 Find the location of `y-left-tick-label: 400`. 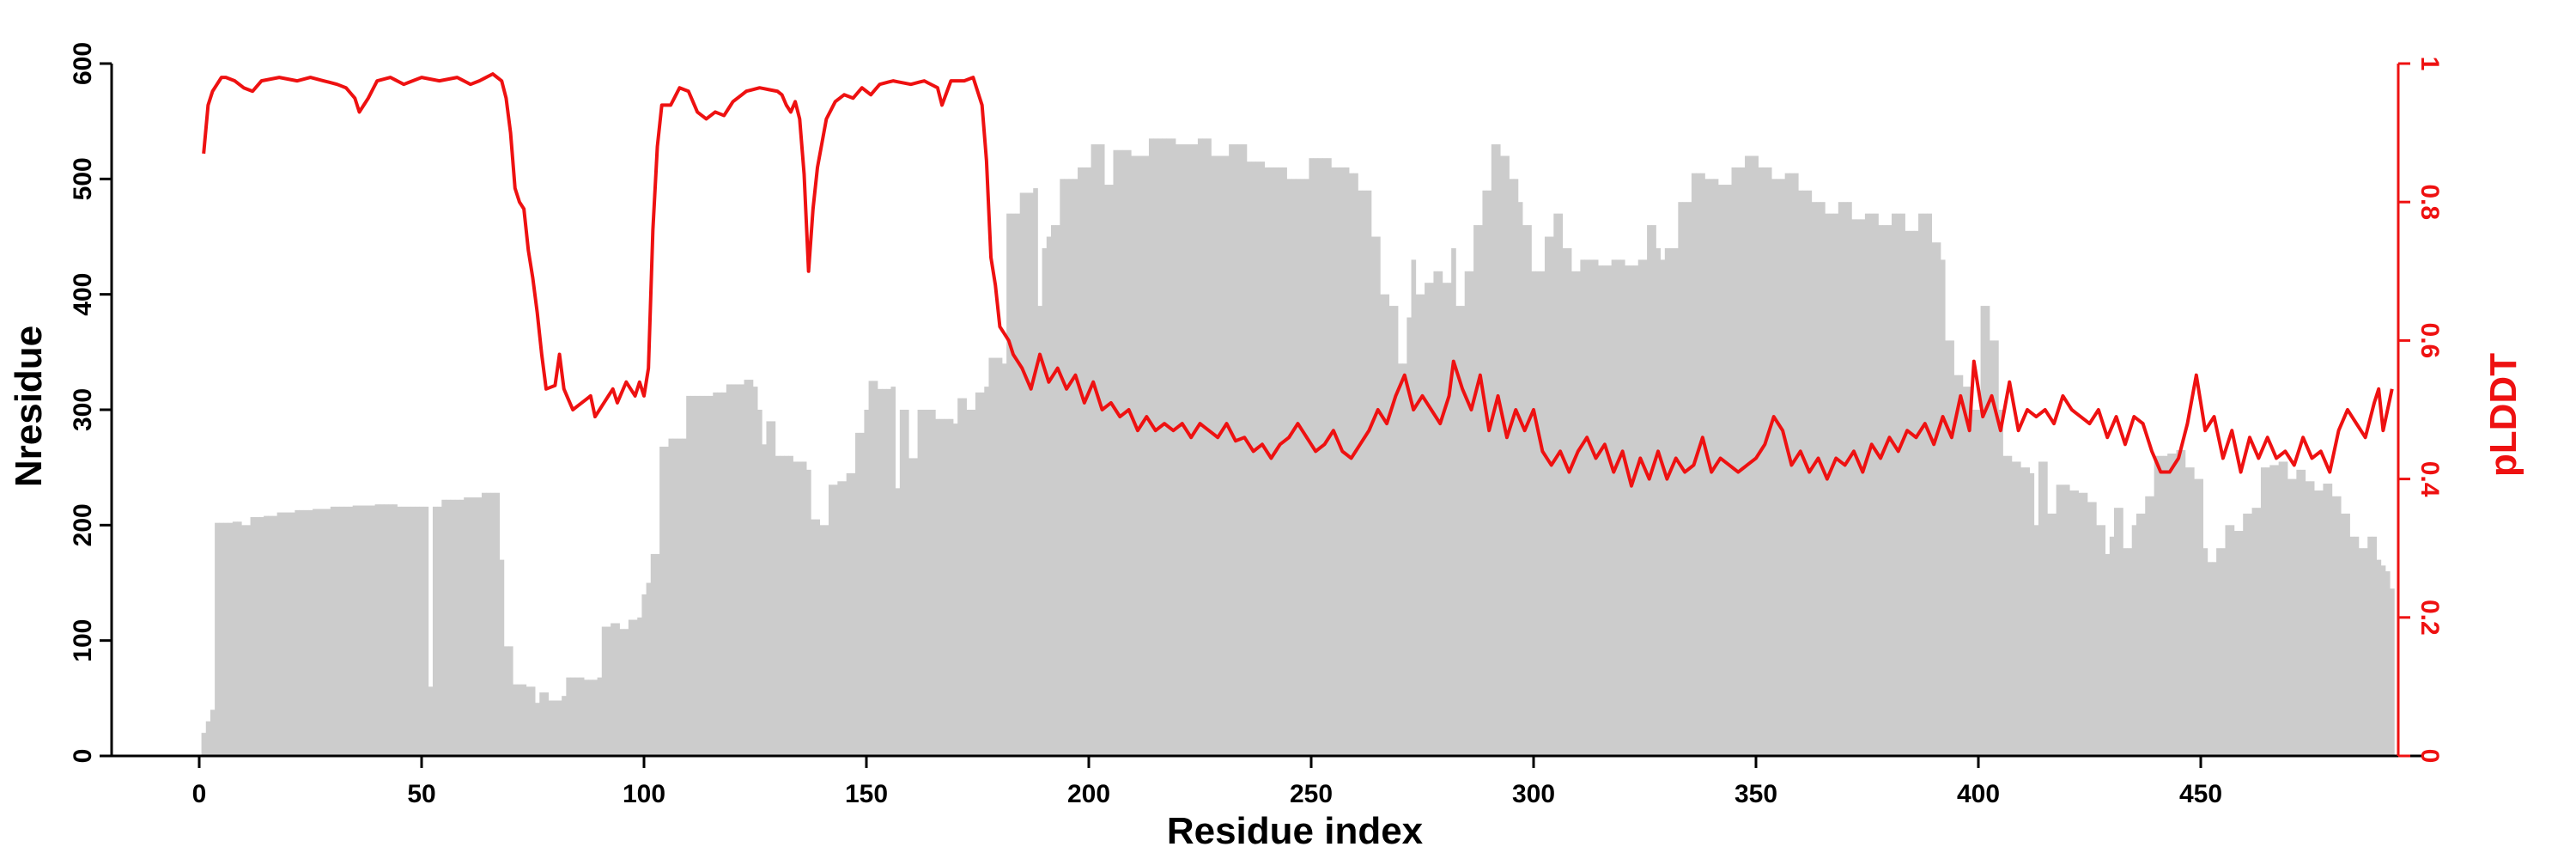

y-left-tick-label: 400 is located at coordinates (83, 295).